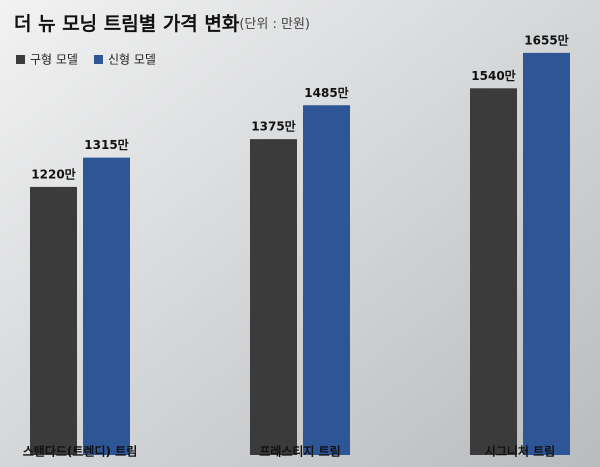 The height and width of the screenshot is (467, 600). I want to click on subtitle: (단위 : 만원), so click(274, 24).